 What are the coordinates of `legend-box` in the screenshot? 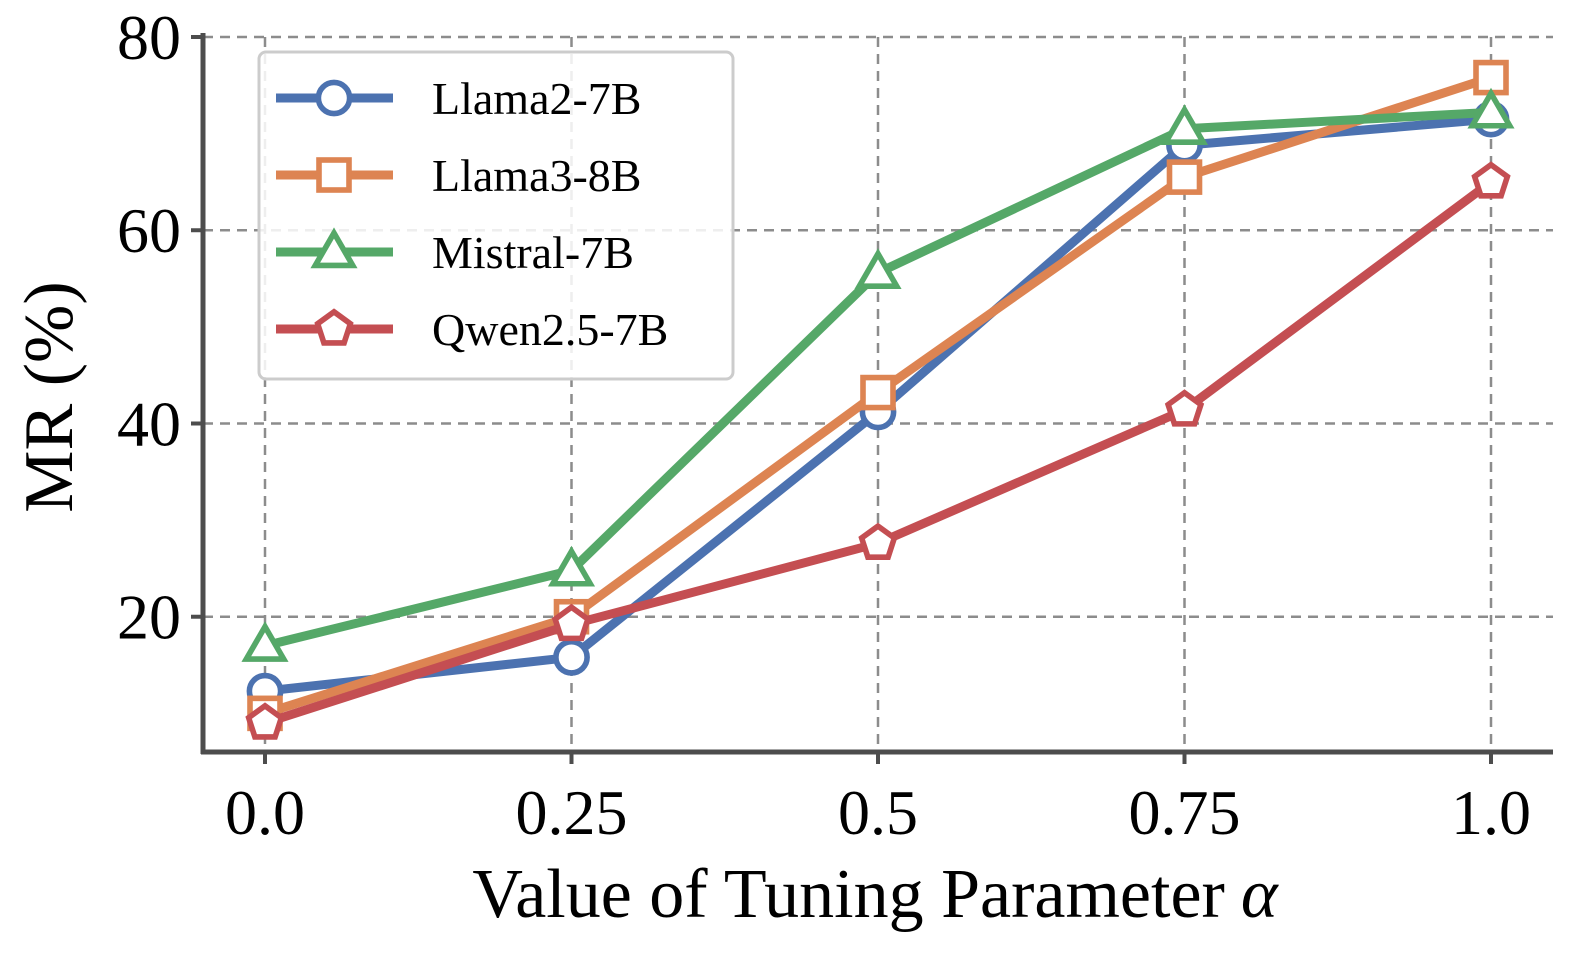 It's located at (496, 215).